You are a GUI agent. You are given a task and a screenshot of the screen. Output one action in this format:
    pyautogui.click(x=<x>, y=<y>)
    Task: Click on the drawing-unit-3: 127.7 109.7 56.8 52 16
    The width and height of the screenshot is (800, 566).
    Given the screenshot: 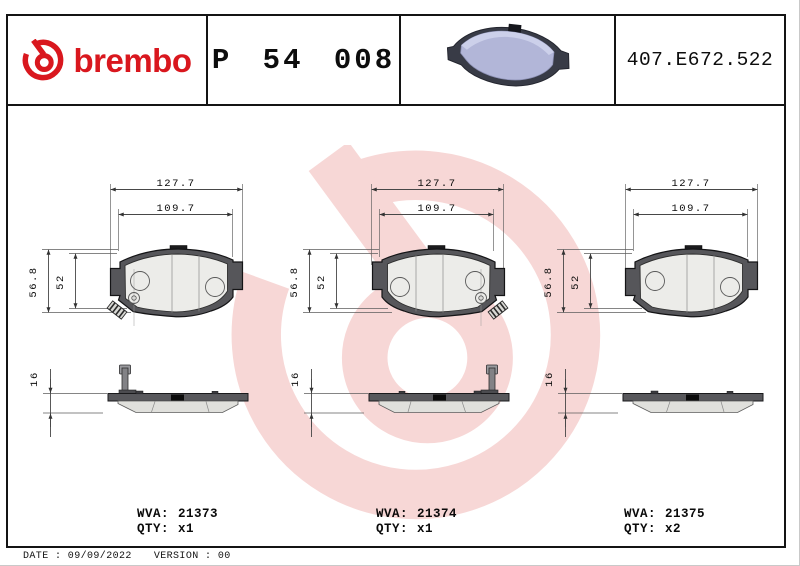 What is the action you would take?
    pyautogui.click(x=653, y=307)
    